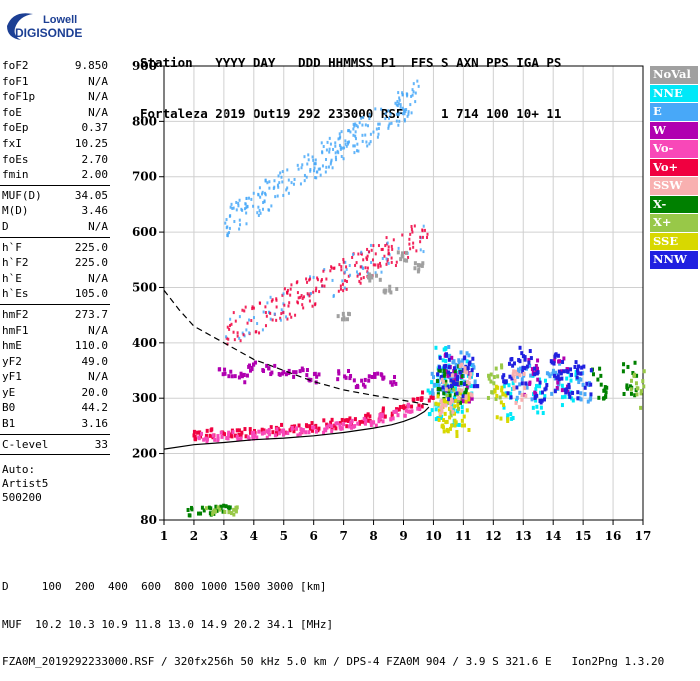  I want to click on x-tick-label: 13, so click(523, 536).